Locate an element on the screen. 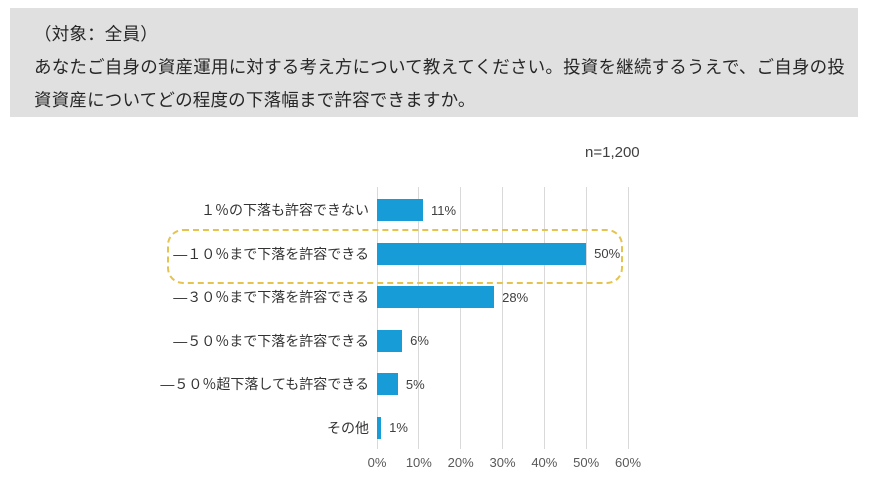  x-axis-tick-10%: 10% is located at coordinates (418, 462).